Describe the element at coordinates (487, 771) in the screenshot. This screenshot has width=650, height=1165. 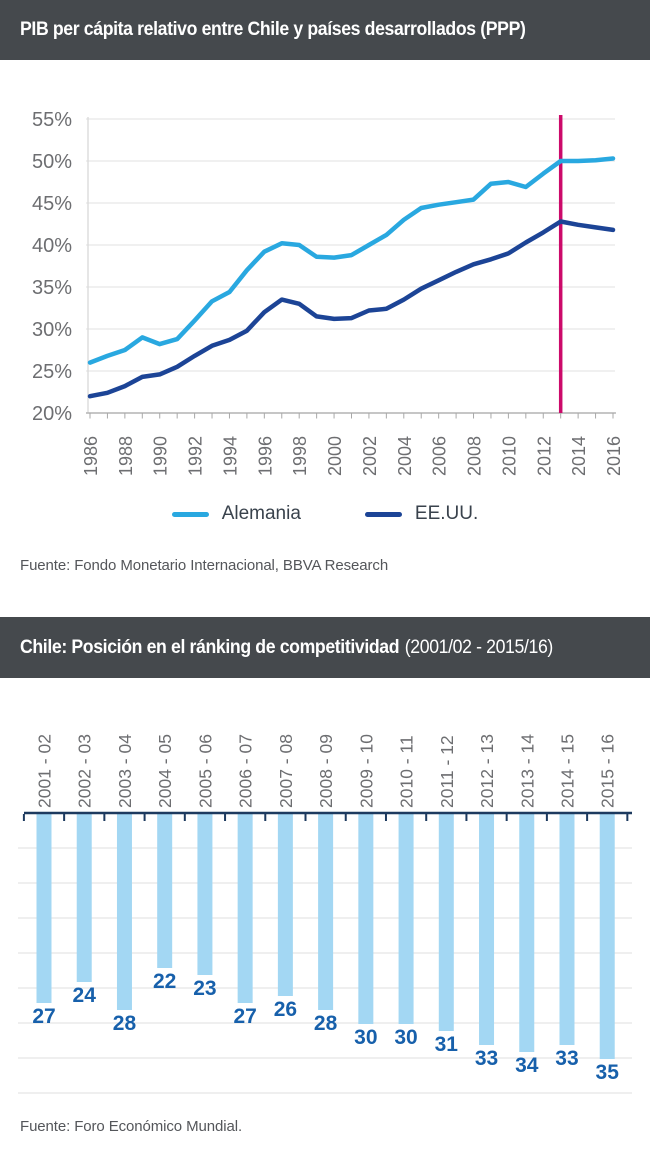
I see `bar-category-label: 2012 - 13` at that location.